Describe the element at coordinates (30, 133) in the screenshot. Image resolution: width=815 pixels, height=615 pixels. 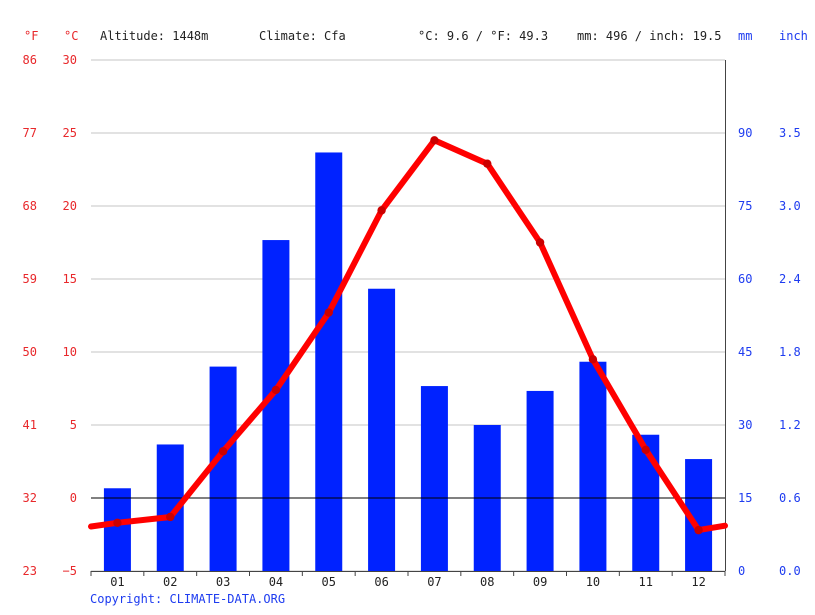
I see `fahrenheit-tick-label: 77` at that location.